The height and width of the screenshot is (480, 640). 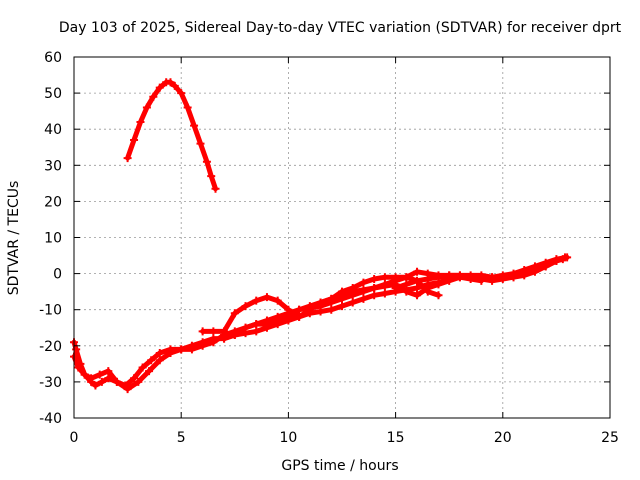 I want to click on y-tick-label: 10, so click(x=53, y=239).